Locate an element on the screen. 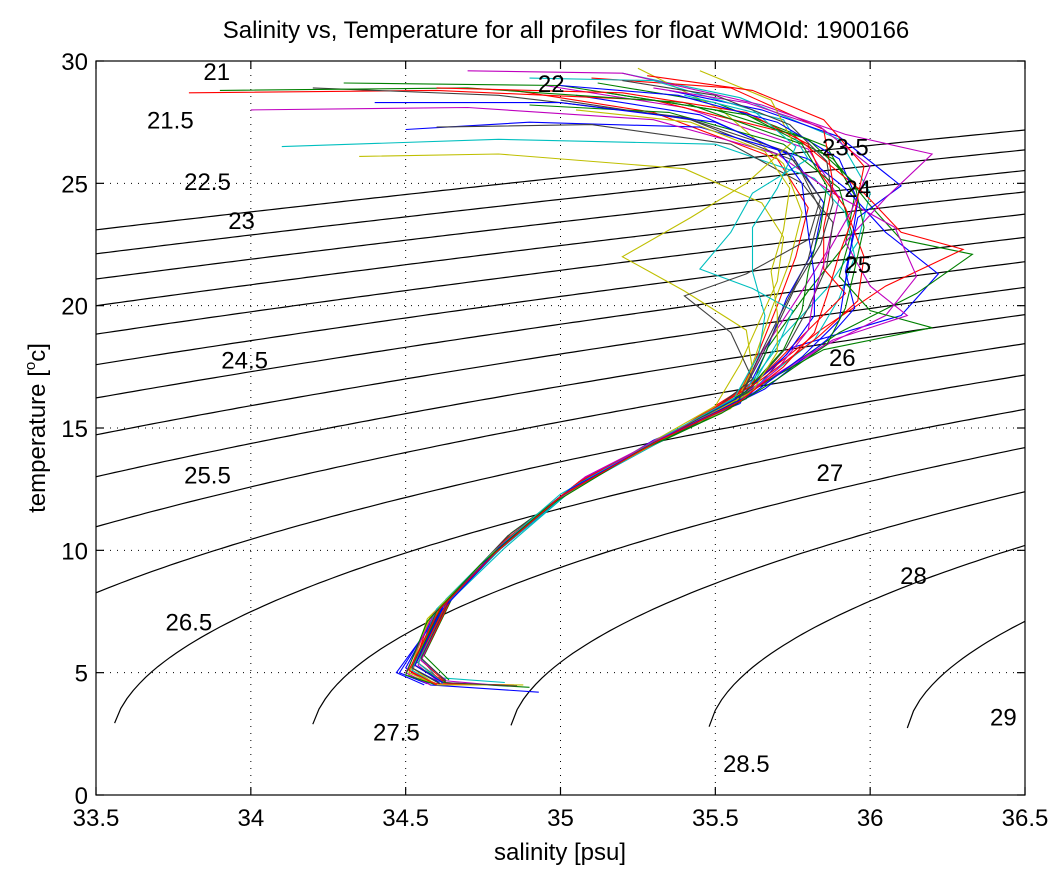 The image size is (1060, 871). x-tick-label: 34 is located at coordinates (250, 818).